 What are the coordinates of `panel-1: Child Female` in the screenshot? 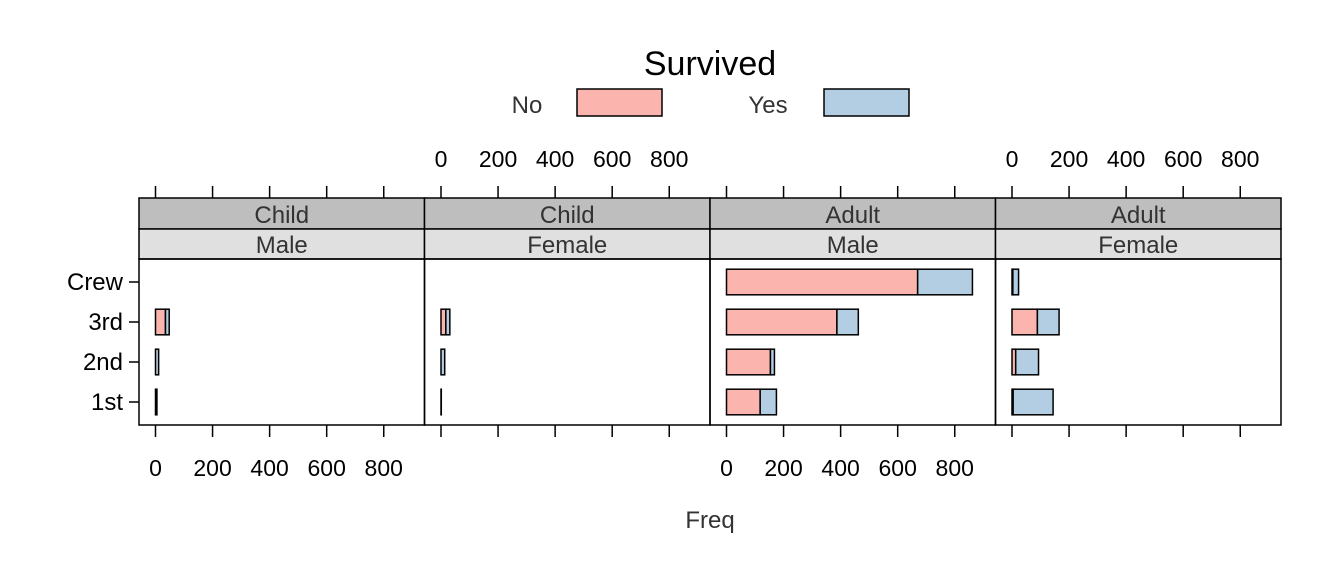 It's located at (567, 311).